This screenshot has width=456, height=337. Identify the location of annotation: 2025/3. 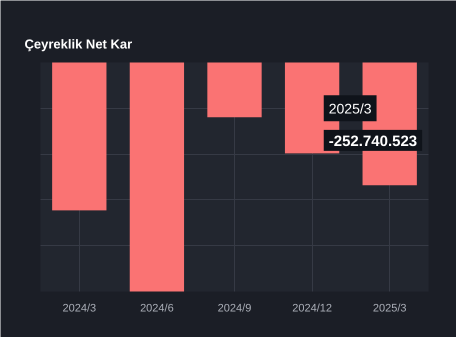
(350, 108).